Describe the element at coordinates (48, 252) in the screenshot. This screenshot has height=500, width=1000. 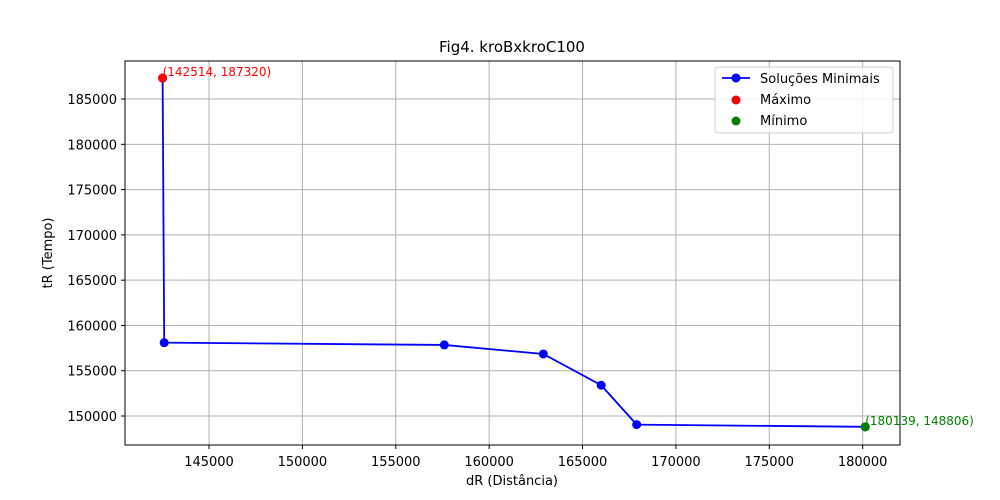
I see `y-axis-label: tR (Tempo)` at that location.